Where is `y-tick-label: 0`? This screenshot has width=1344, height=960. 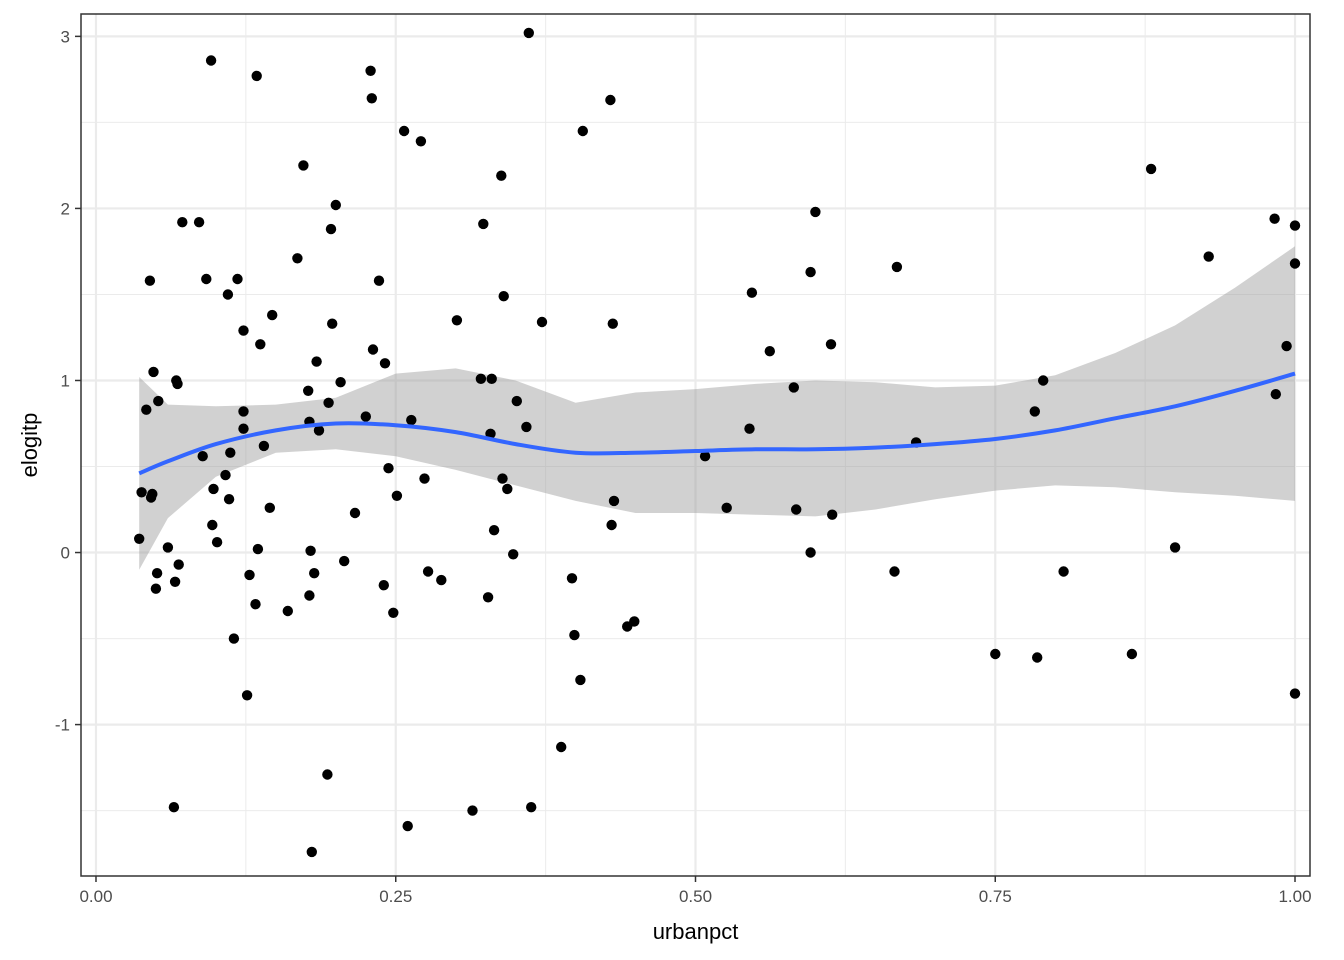
y-tick-label: 0 is located at coordinates (65, 553).